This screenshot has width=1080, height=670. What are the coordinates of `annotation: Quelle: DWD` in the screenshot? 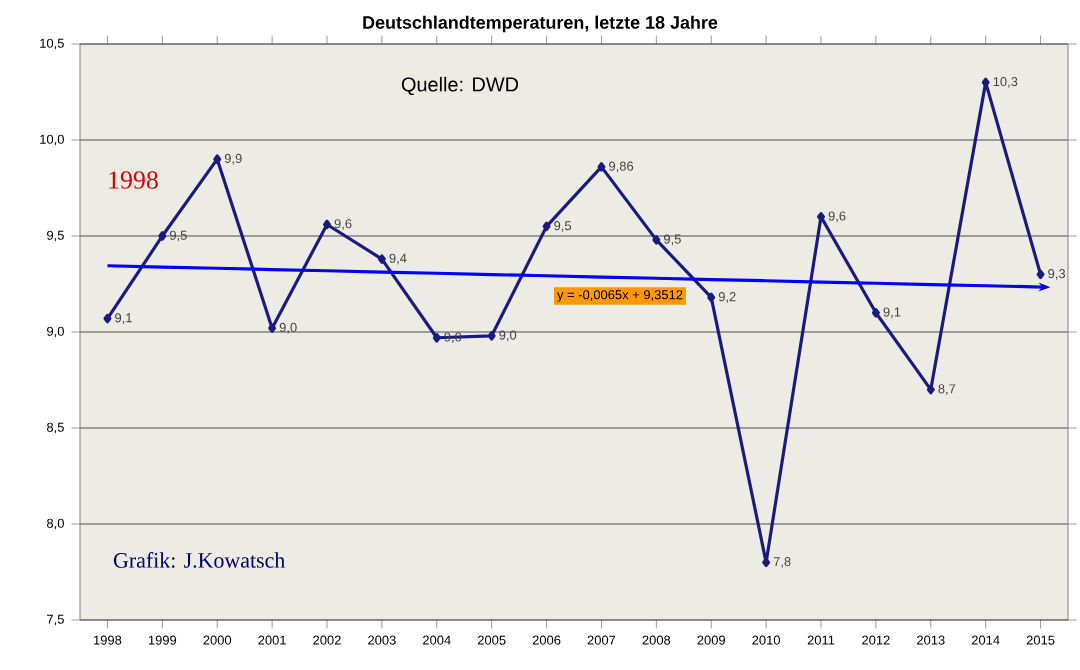 It's located at (460, 86).